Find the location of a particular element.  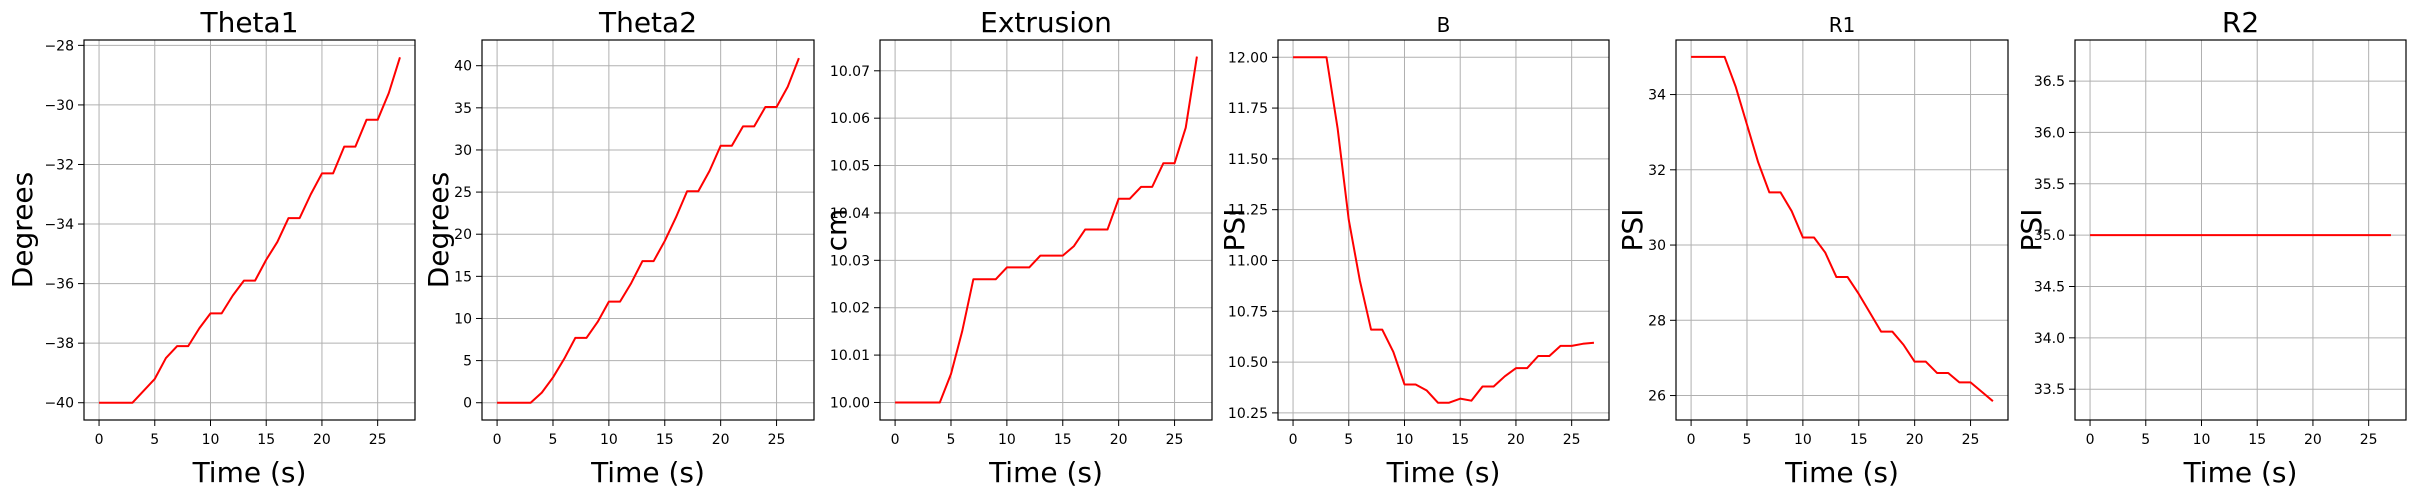

y-tick-label: 25 is located at coordinates (463, 193).